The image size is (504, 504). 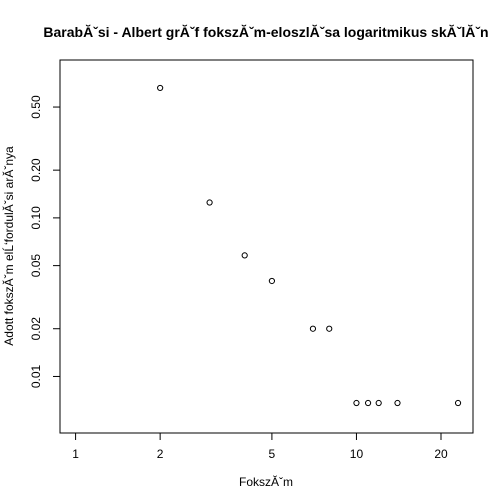 What do you see at coordinates (266, 481) in the screenshot?
I see `x-axis-label: FokszĂˇm` at bounding box center [266, 481].